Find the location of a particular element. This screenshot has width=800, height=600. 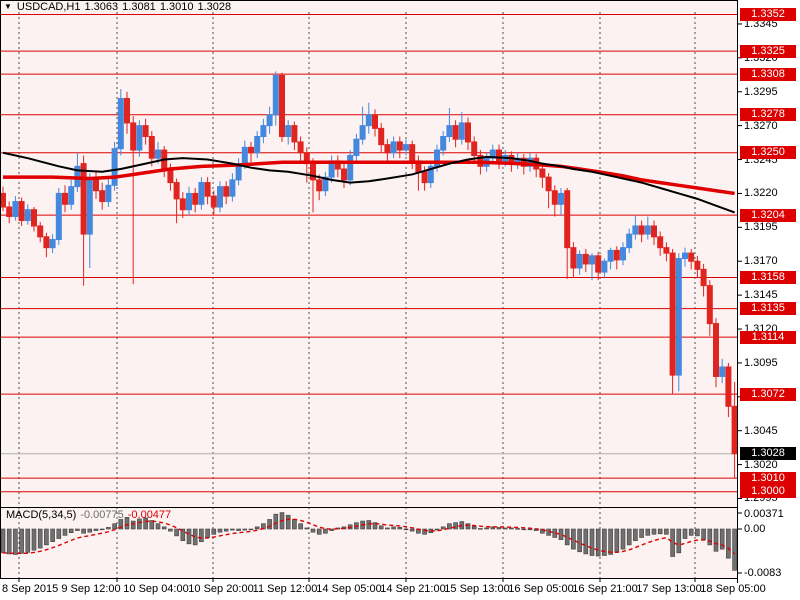

macd-axis-label: -0.0083 is located at coordinates (763, 572).